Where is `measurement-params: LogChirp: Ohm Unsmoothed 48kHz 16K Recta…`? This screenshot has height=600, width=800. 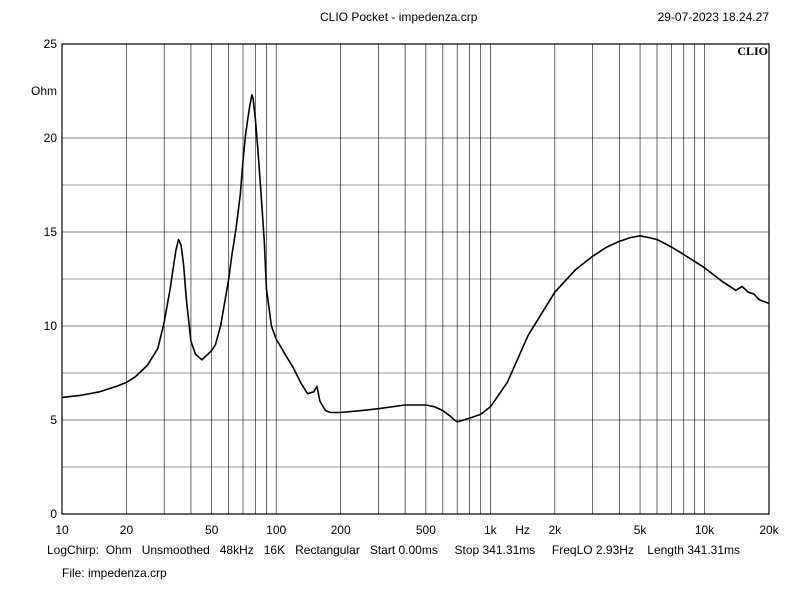
measurement-params: LogChirp: Ohm Unsmoothed 48kHz 16K Recta… is located at coordinates (394, 550).